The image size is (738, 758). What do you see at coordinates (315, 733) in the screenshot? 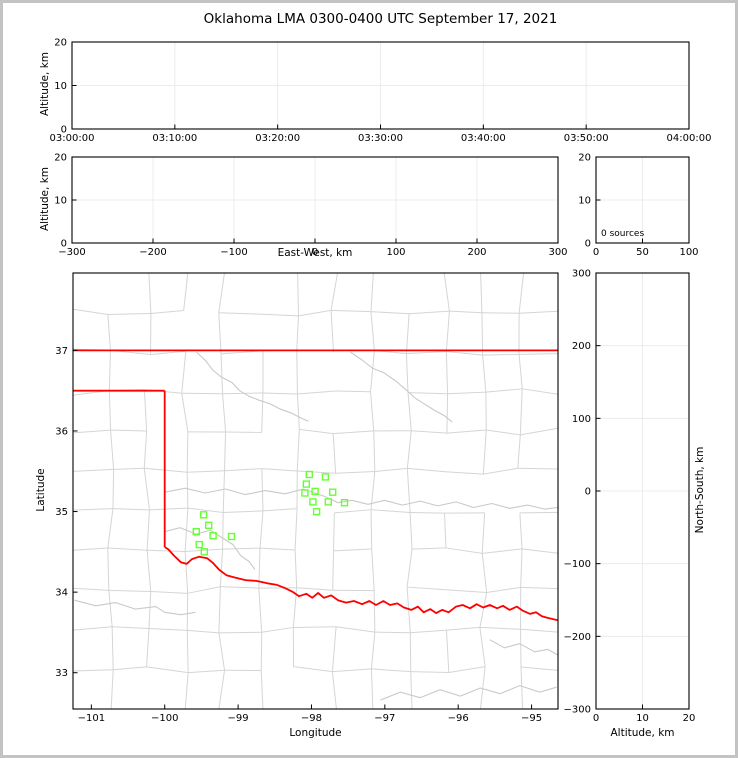
I see `x-axis-label-map: Longitude` at bounding box center [315, 733].